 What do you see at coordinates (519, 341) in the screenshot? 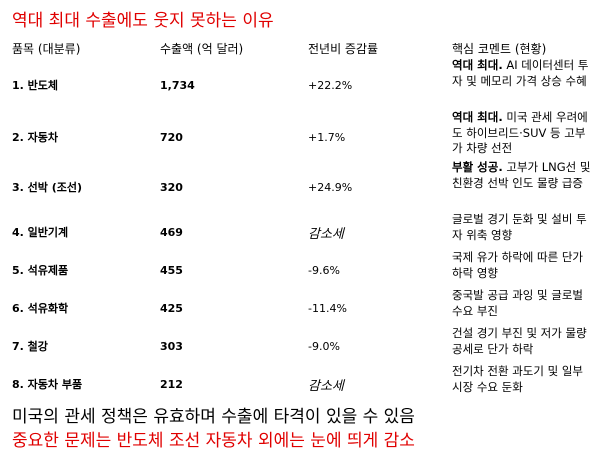
I see `comment-text: 건설 경기 부진 및 저가 물량 공세로 단가 하락` at bounding box center [519, 341].